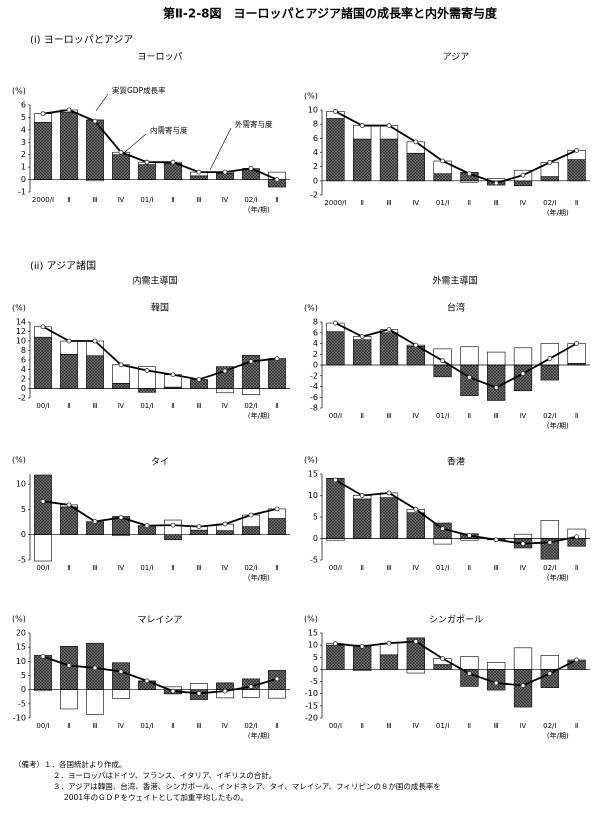 This screenshot has width=600, height=813. I want to click on y-tick-label: -10, so click(19, 718).